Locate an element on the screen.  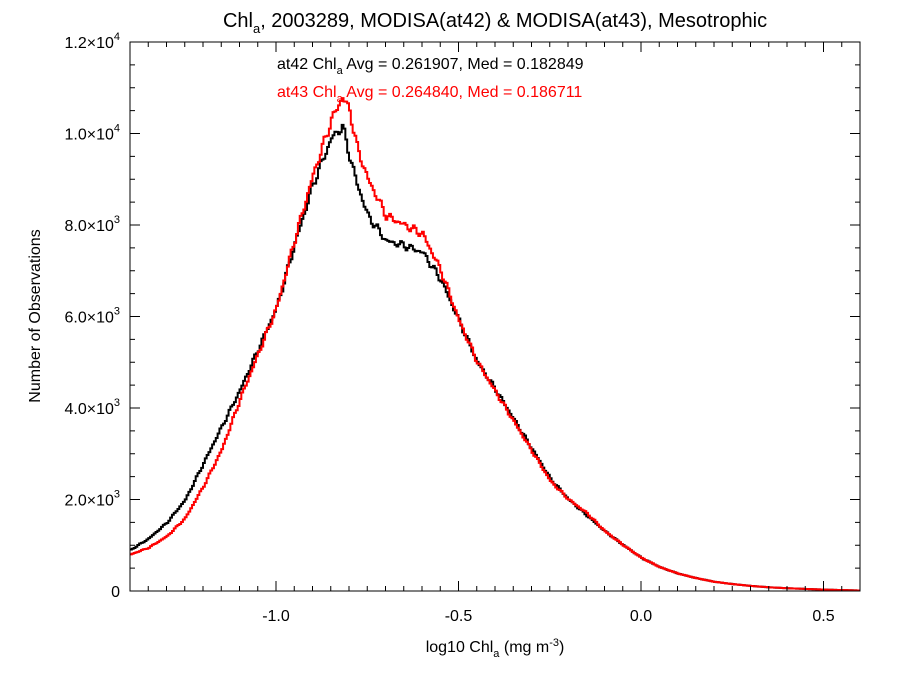
y-tick-label: 1.2×10⁴ is located at coordinates (92, 41).